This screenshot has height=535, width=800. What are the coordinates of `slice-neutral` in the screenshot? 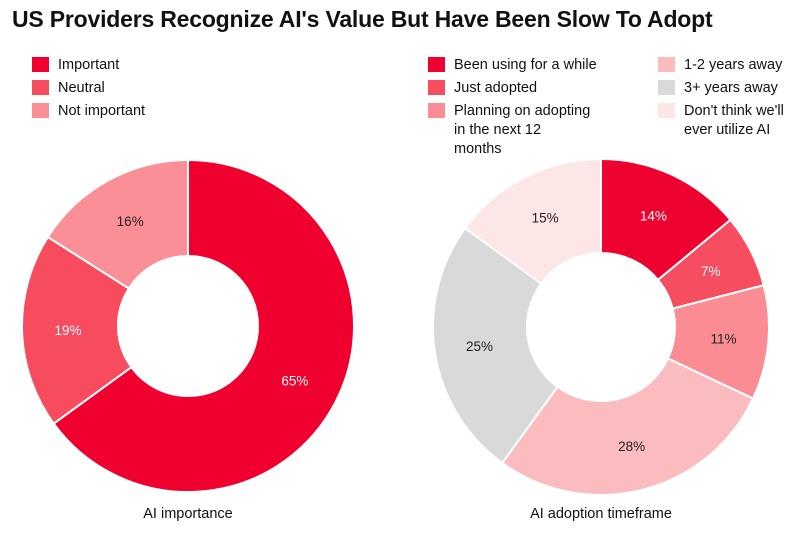 It's located at (77, 330).